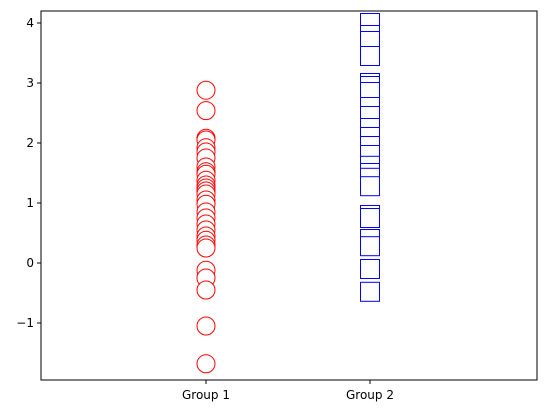 The width and height of the screenshot is (546, 413). Describe the element at coordinates (30, 23) in the screenshot. I see `y-tick-label: 4` at that location.